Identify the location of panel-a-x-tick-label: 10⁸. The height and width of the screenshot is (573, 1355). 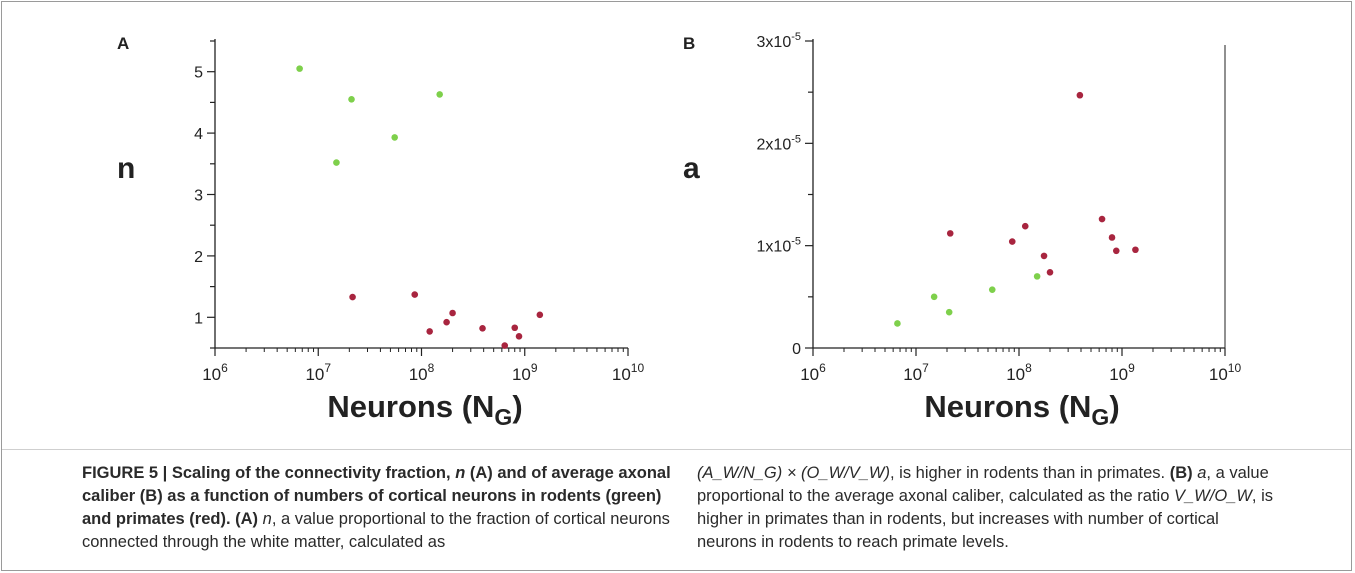
(422, 372).